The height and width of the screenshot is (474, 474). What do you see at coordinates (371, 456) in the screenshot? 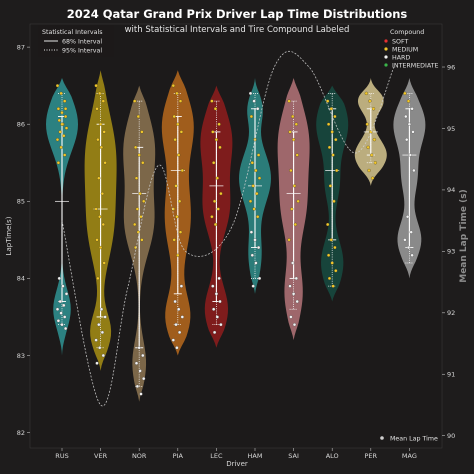
I see `x-tick-label-per: PER` at bounding box center [371, 456].